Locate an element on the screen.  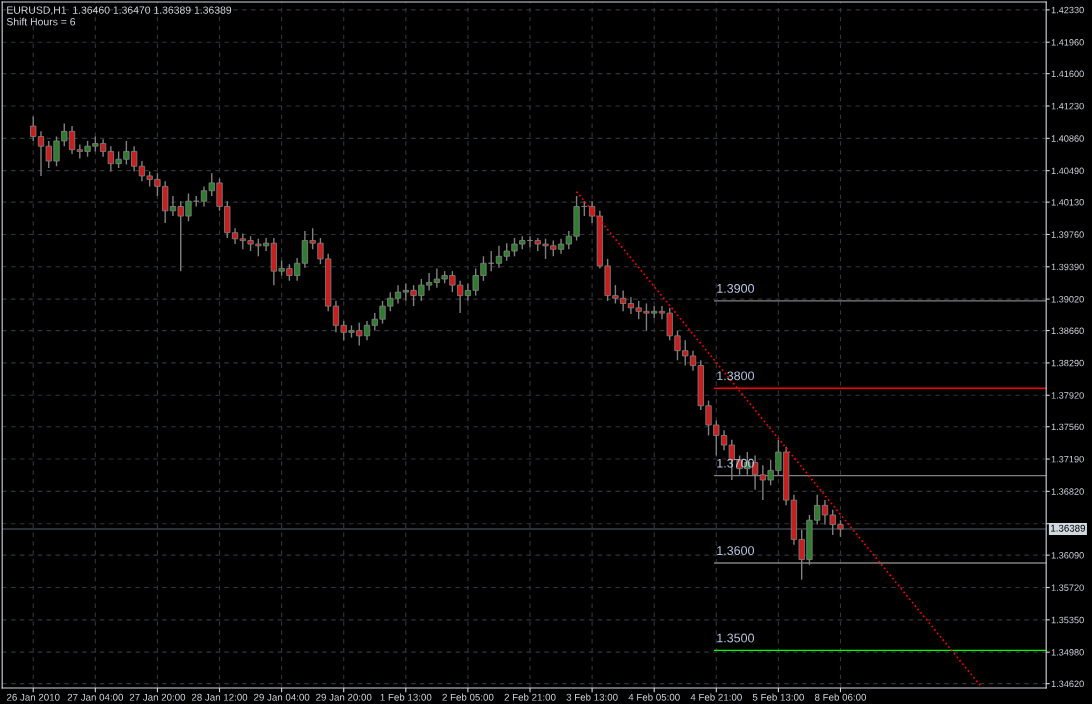
x-tick-label: 4 Feb 05:00 is located at coordinates (654, 697).